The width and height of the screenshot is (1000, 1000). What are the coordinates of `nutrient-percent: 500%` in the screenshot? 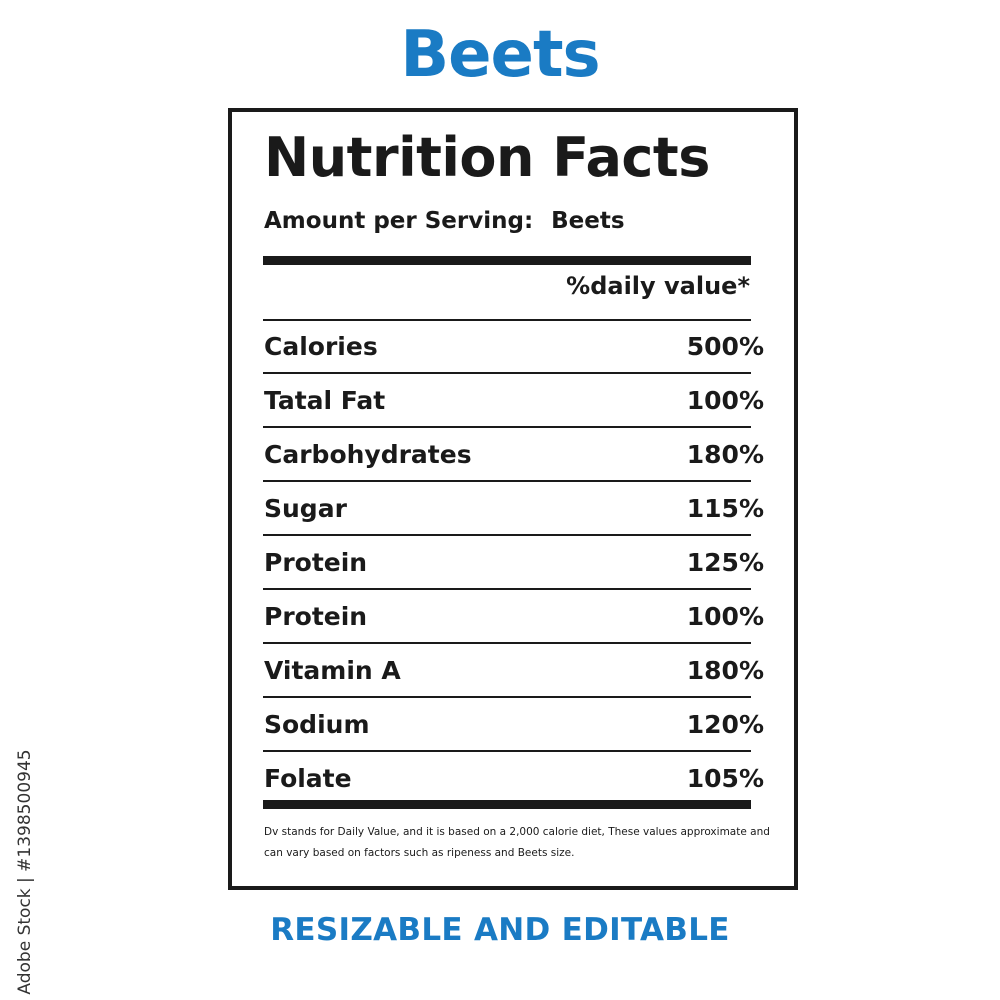 It's located at (725, 346).